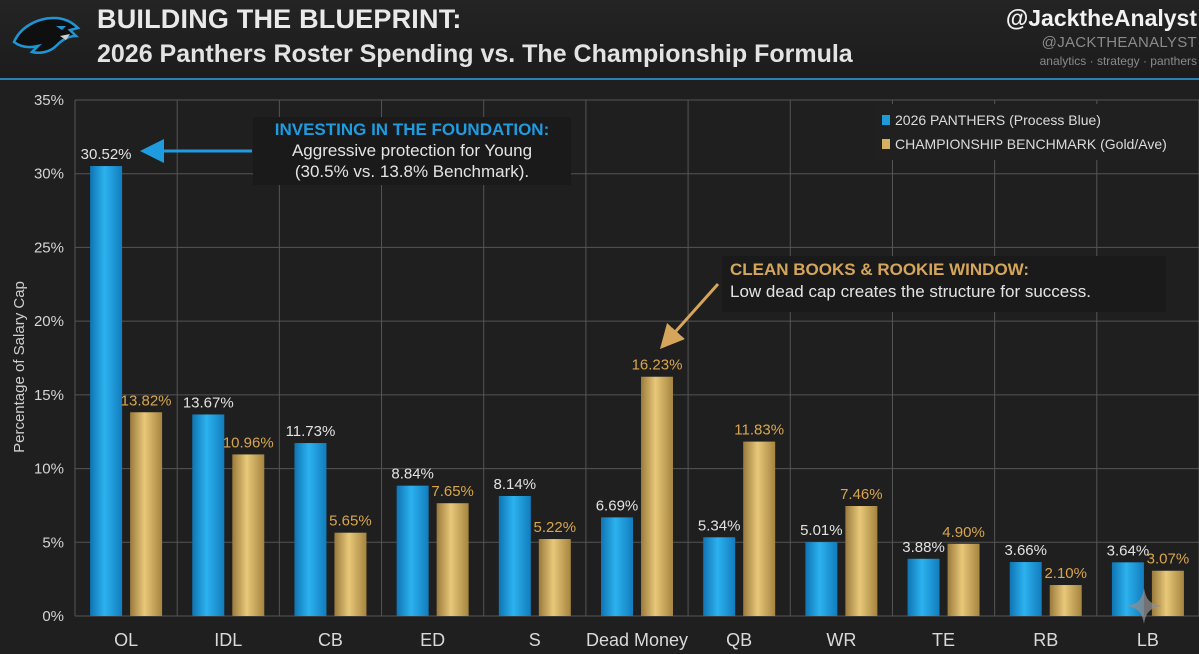 The height and width of the screenshot is (654, 1199). What do you see at coordinates (53, 616) in the screenshot?
I see `y-tick-label: 0%` at bounding box center [53, 616].